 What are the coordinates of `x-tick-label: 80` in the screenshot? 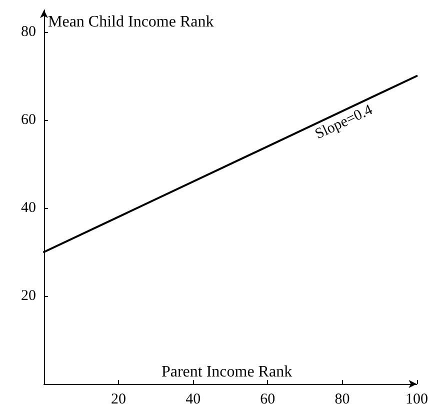 It's located at (342, 400).